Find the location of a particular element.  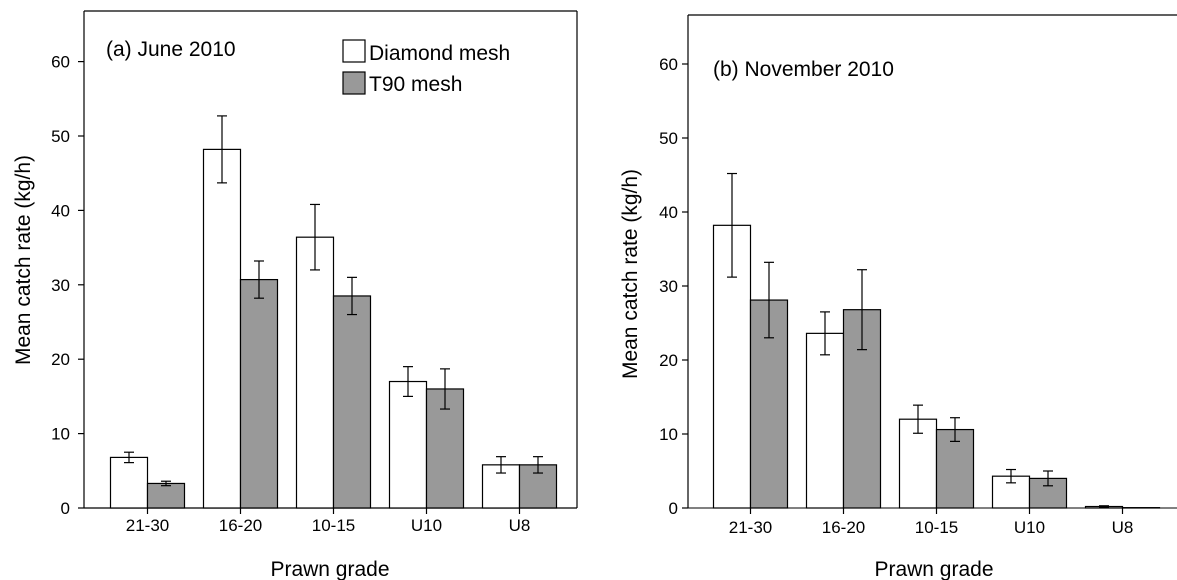

y-tick-label-june: 10 is located at coordinates (60, 434).